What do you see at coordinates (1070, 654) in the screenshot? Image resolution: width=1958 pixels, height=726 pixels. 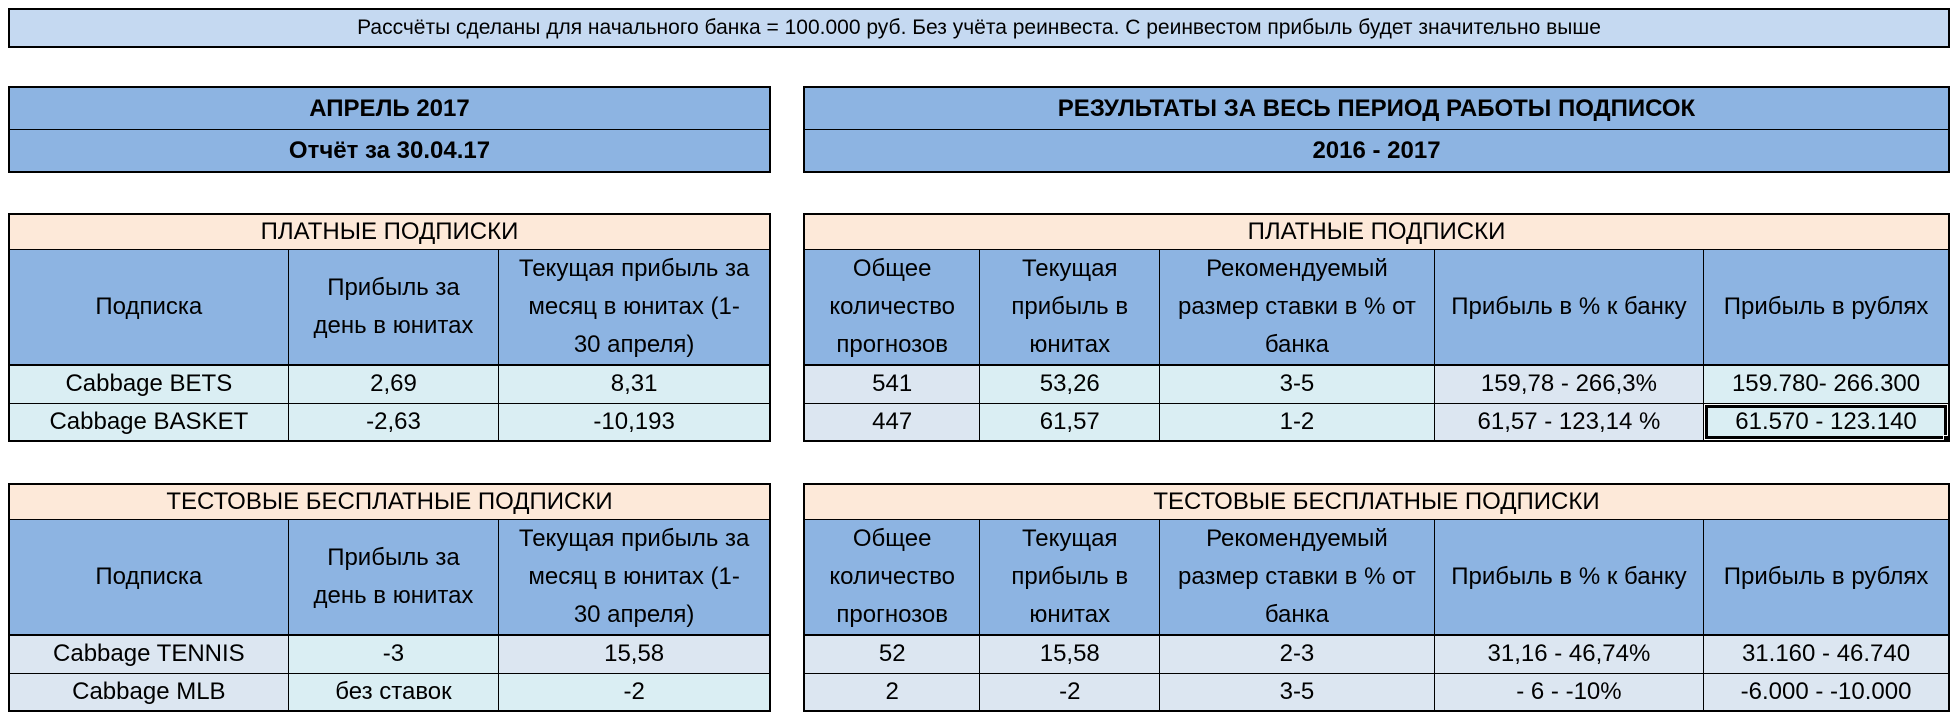 I see `profit-units-cell: 15,58` at bounding box center [1070, 654].